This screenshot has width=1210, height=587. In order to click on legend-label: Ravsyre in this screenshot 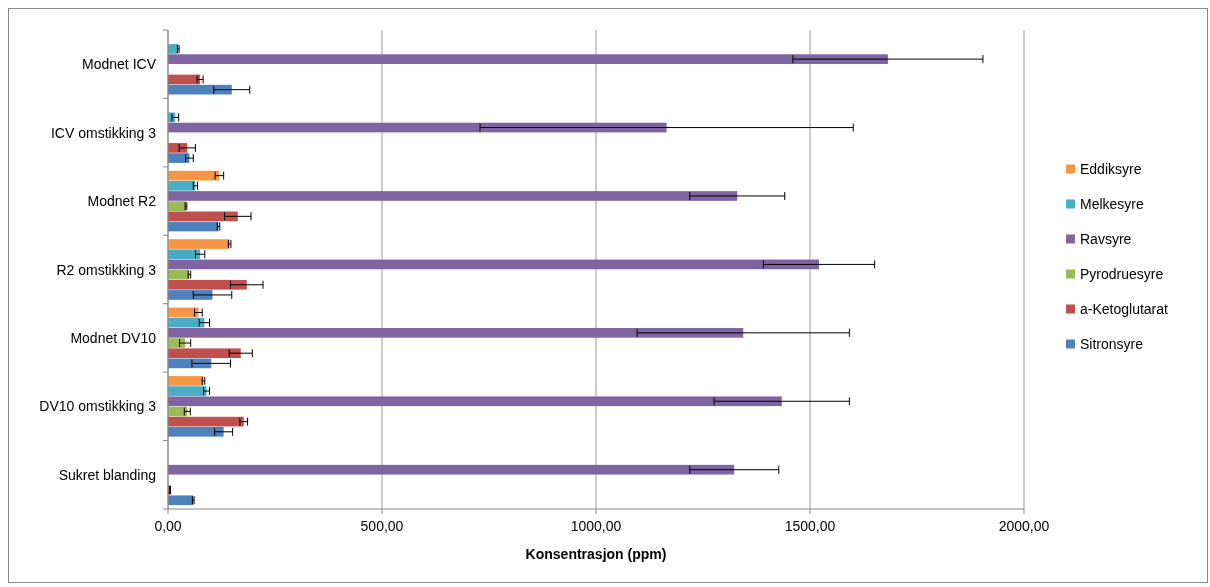, I will do `click(1106, 238)`.